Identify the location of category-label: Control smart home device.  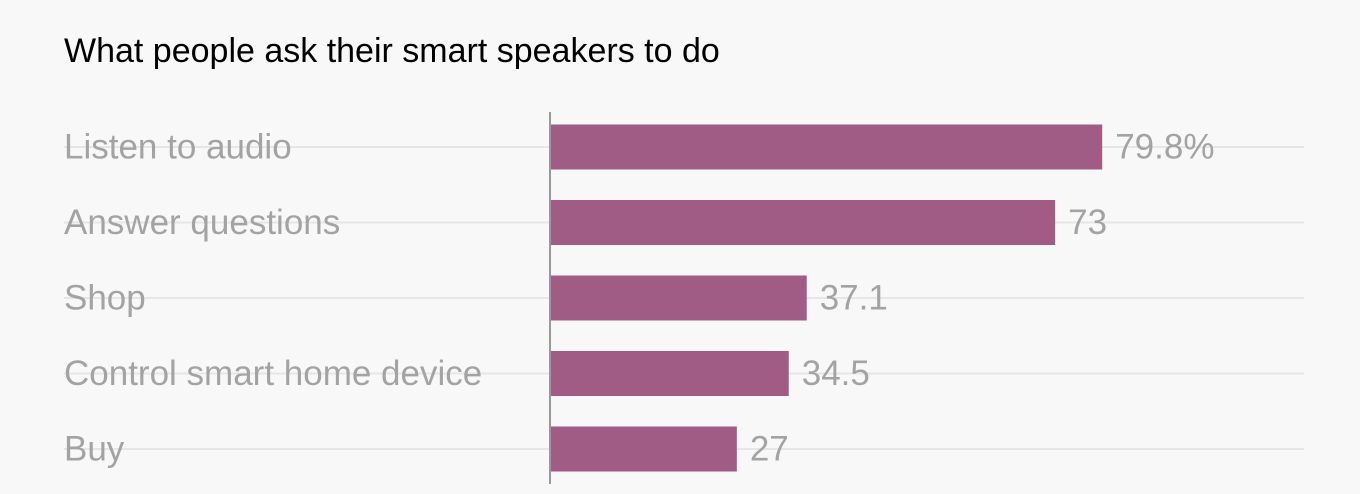
(273, 373).